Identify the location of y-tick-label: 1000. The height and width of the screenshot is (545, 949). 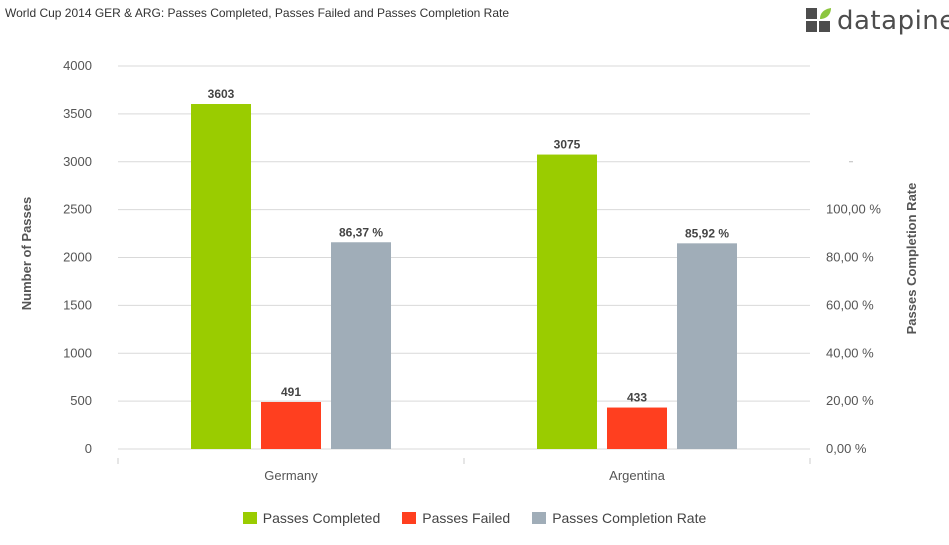
(77, 352).